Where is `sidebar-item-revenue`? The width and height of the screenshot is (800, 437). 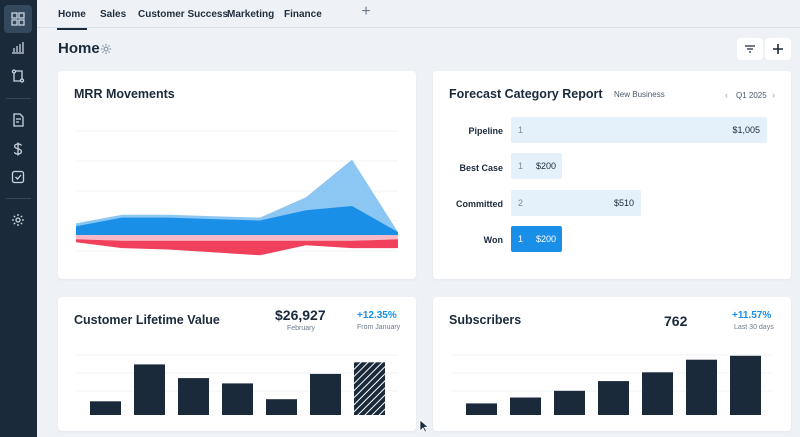 sidebar-item-revenue is located at coordinates (18, 149).